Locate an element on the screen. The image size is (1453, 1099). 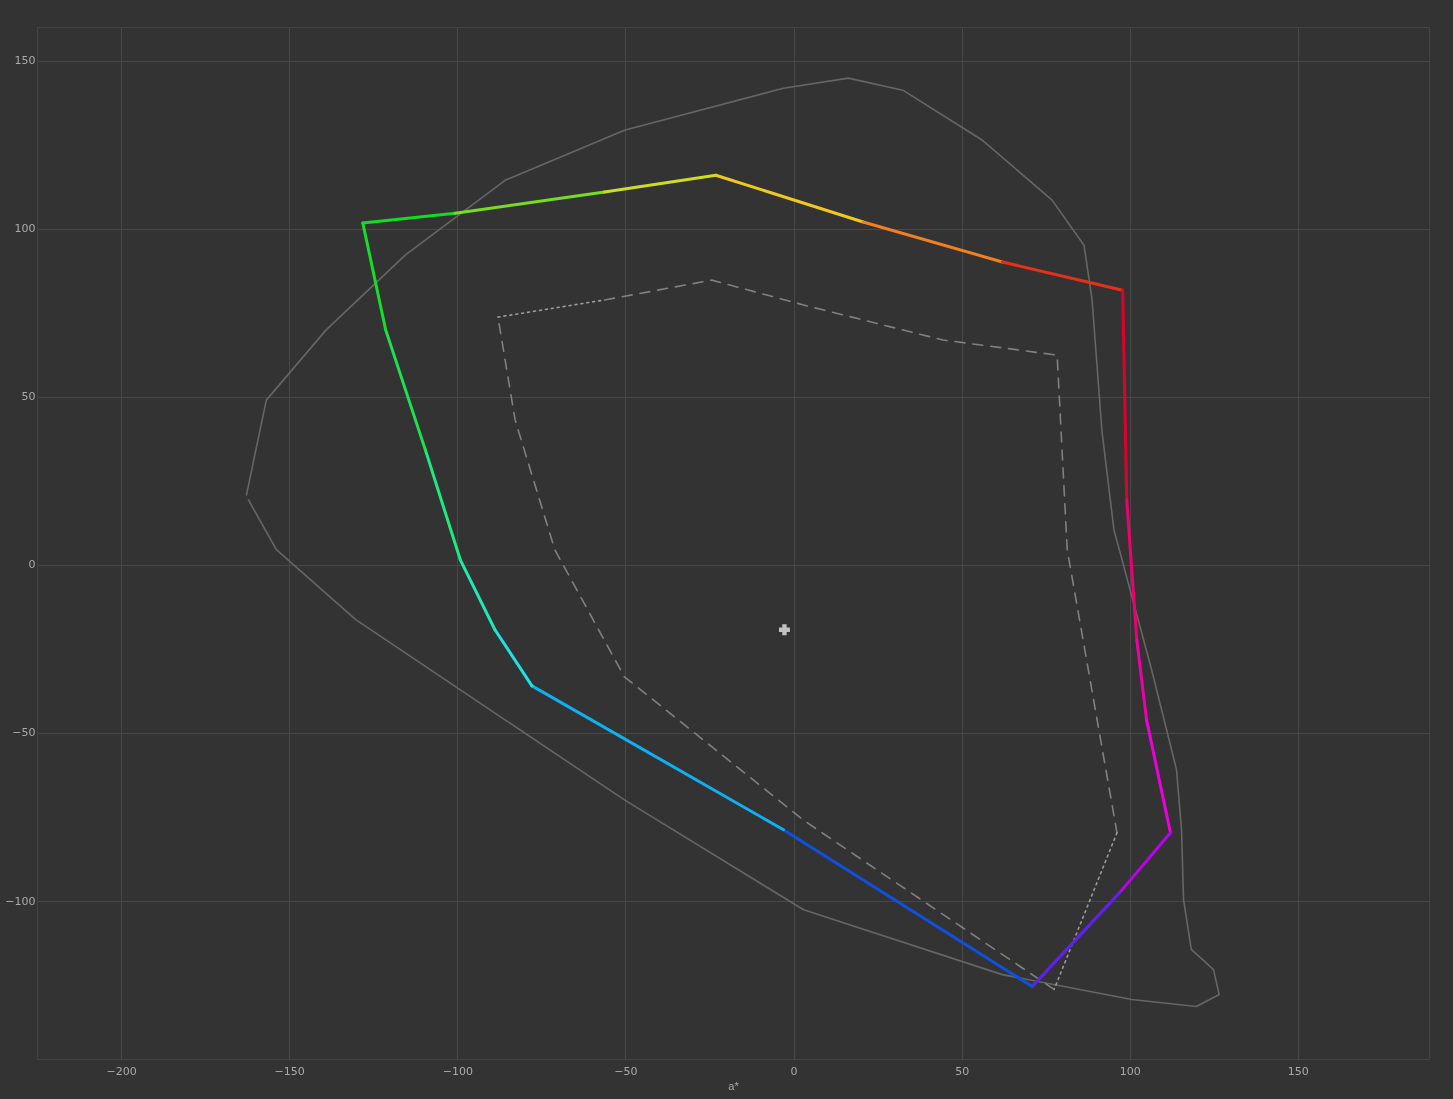
x-tick-label: −200 is located at coordinates (121, 1071).